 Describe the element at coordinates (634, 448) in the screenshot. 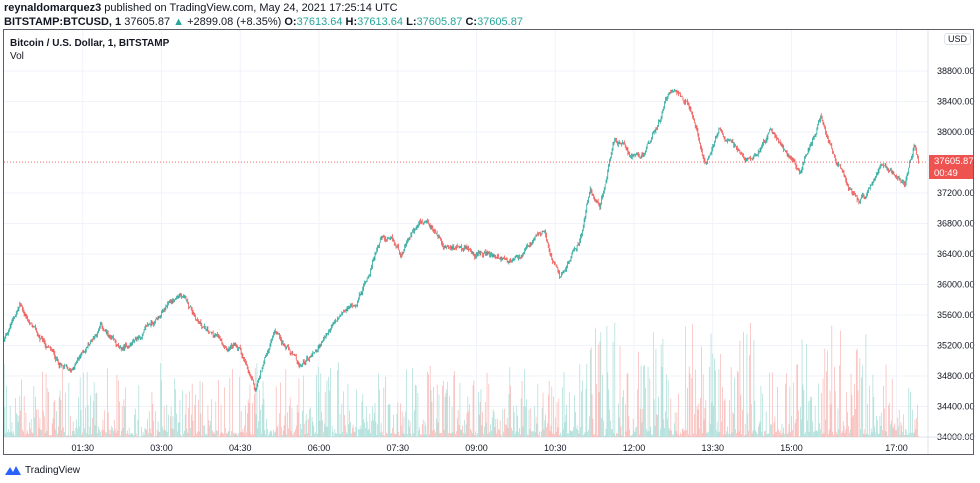

I see `time-tick-label: 12:00` at that location.